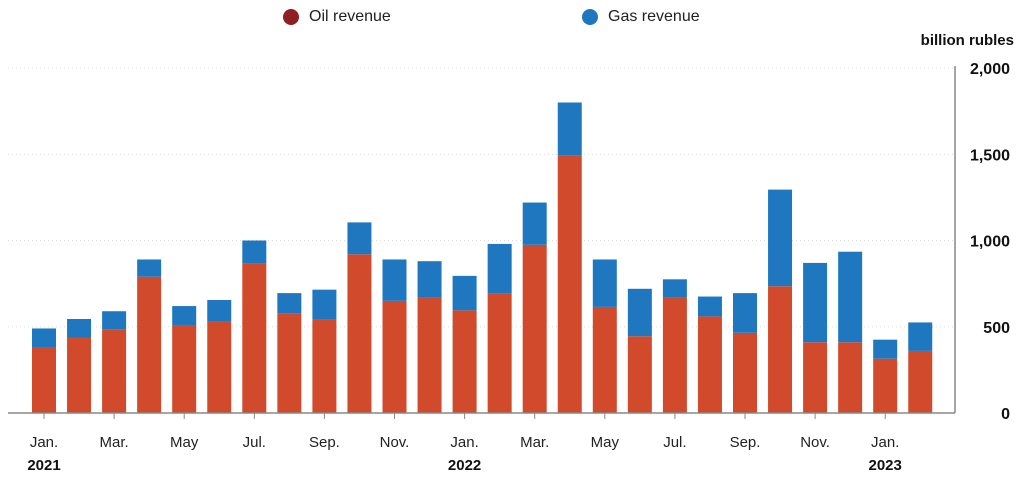 The image size is (1024, 477). What do you see at coordinates (990, 69) in the screenshot?
I see `y-tick-label: 2,000` at bounding box center [990, 69].